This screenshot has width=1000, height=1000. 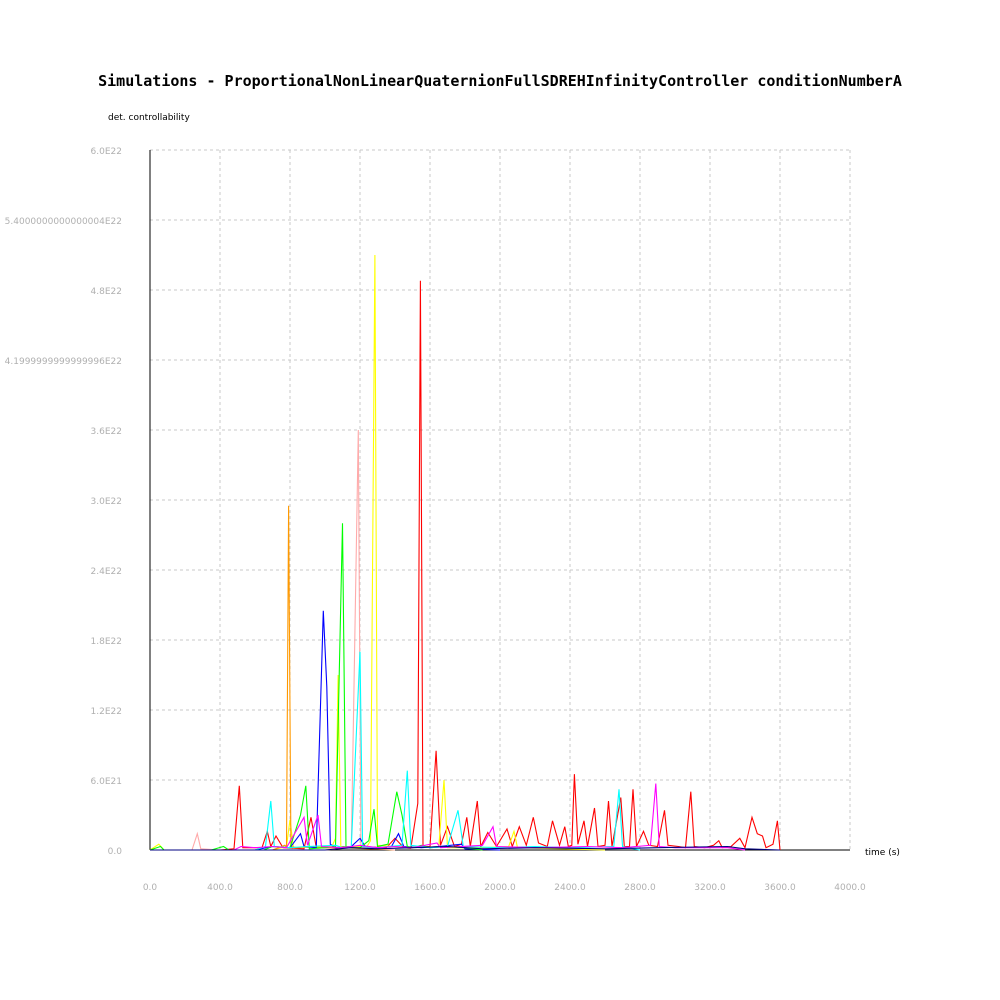 I want to click on x-tick-label: 3200.0, so click(x=710, y=888).